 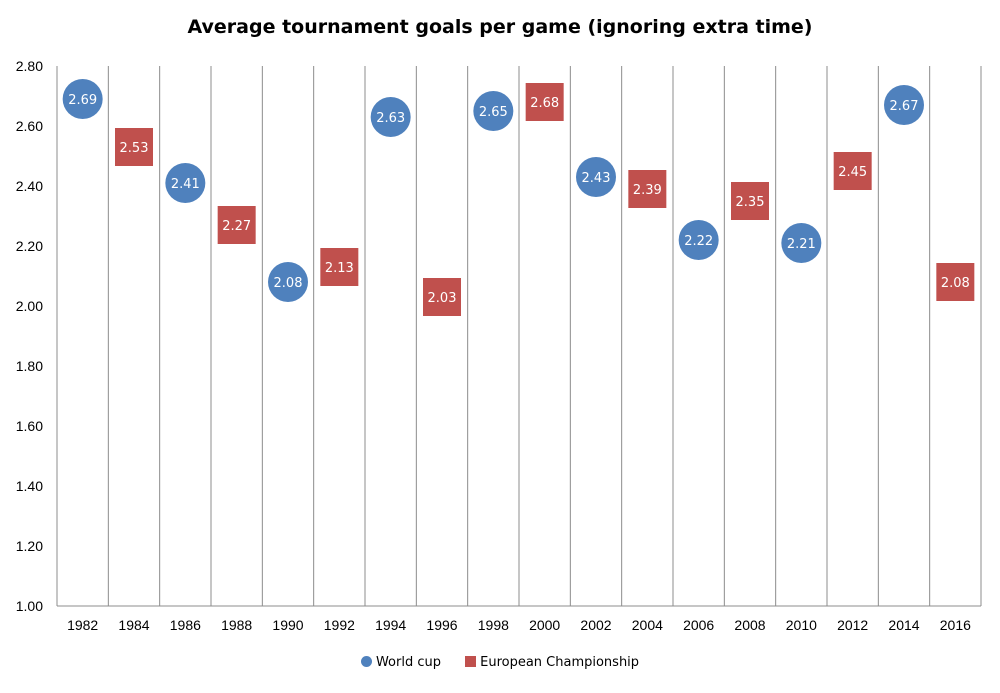 I want to click on data-label: 2.68, so click(x=544, y=103).